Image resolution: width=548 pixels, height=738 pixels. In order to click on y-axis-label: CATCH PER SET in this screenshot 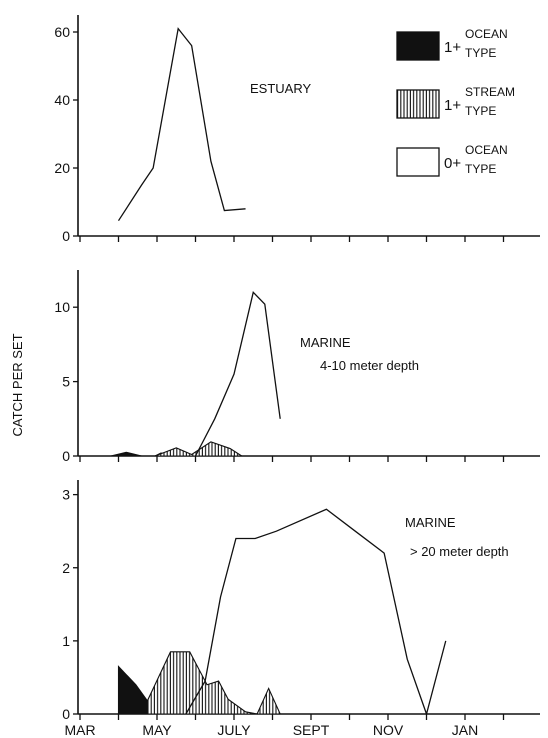, I will do `click(17, 384)`.